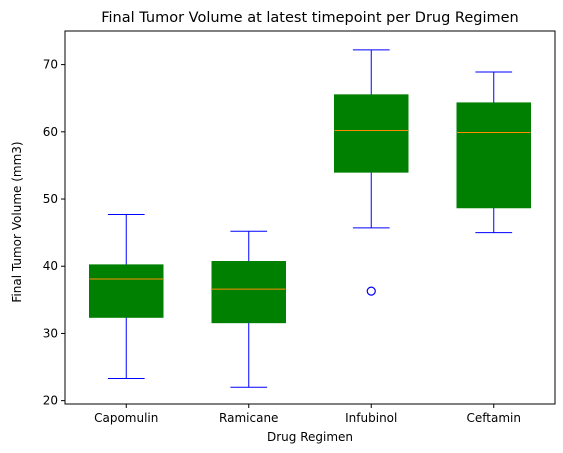  Describe the element at coordinates (310, 437) in the screenshot. I see `x-axis-label: Drug Regimen` at that location.